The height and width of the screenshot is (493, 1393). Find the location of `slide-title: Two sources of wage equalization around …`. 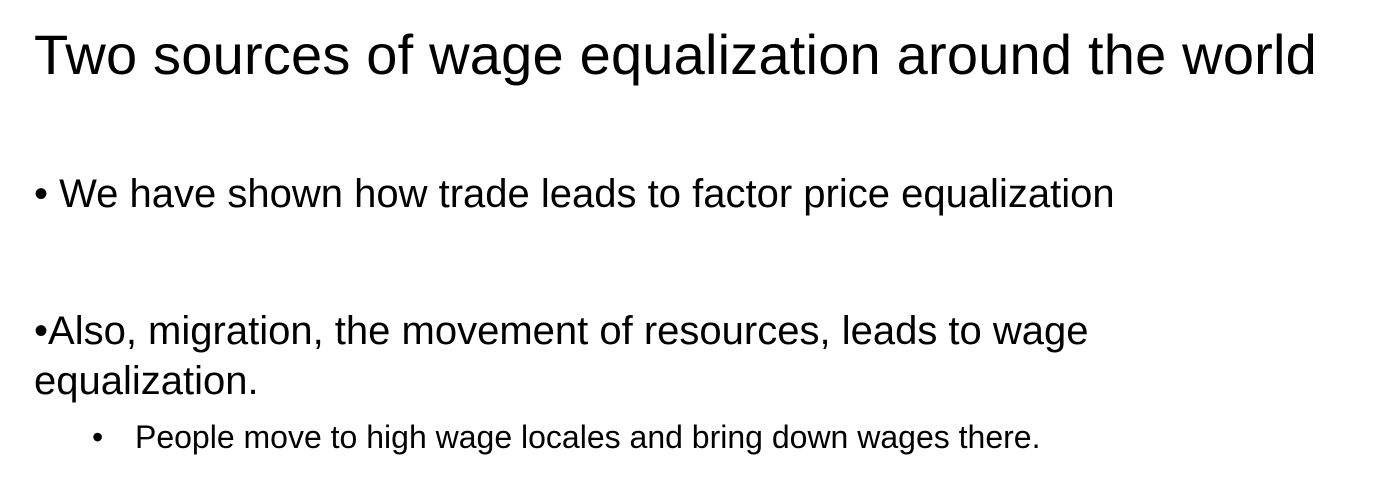

slide-title: Two sources of wage equalization around … is located at coordinates (676, 54).